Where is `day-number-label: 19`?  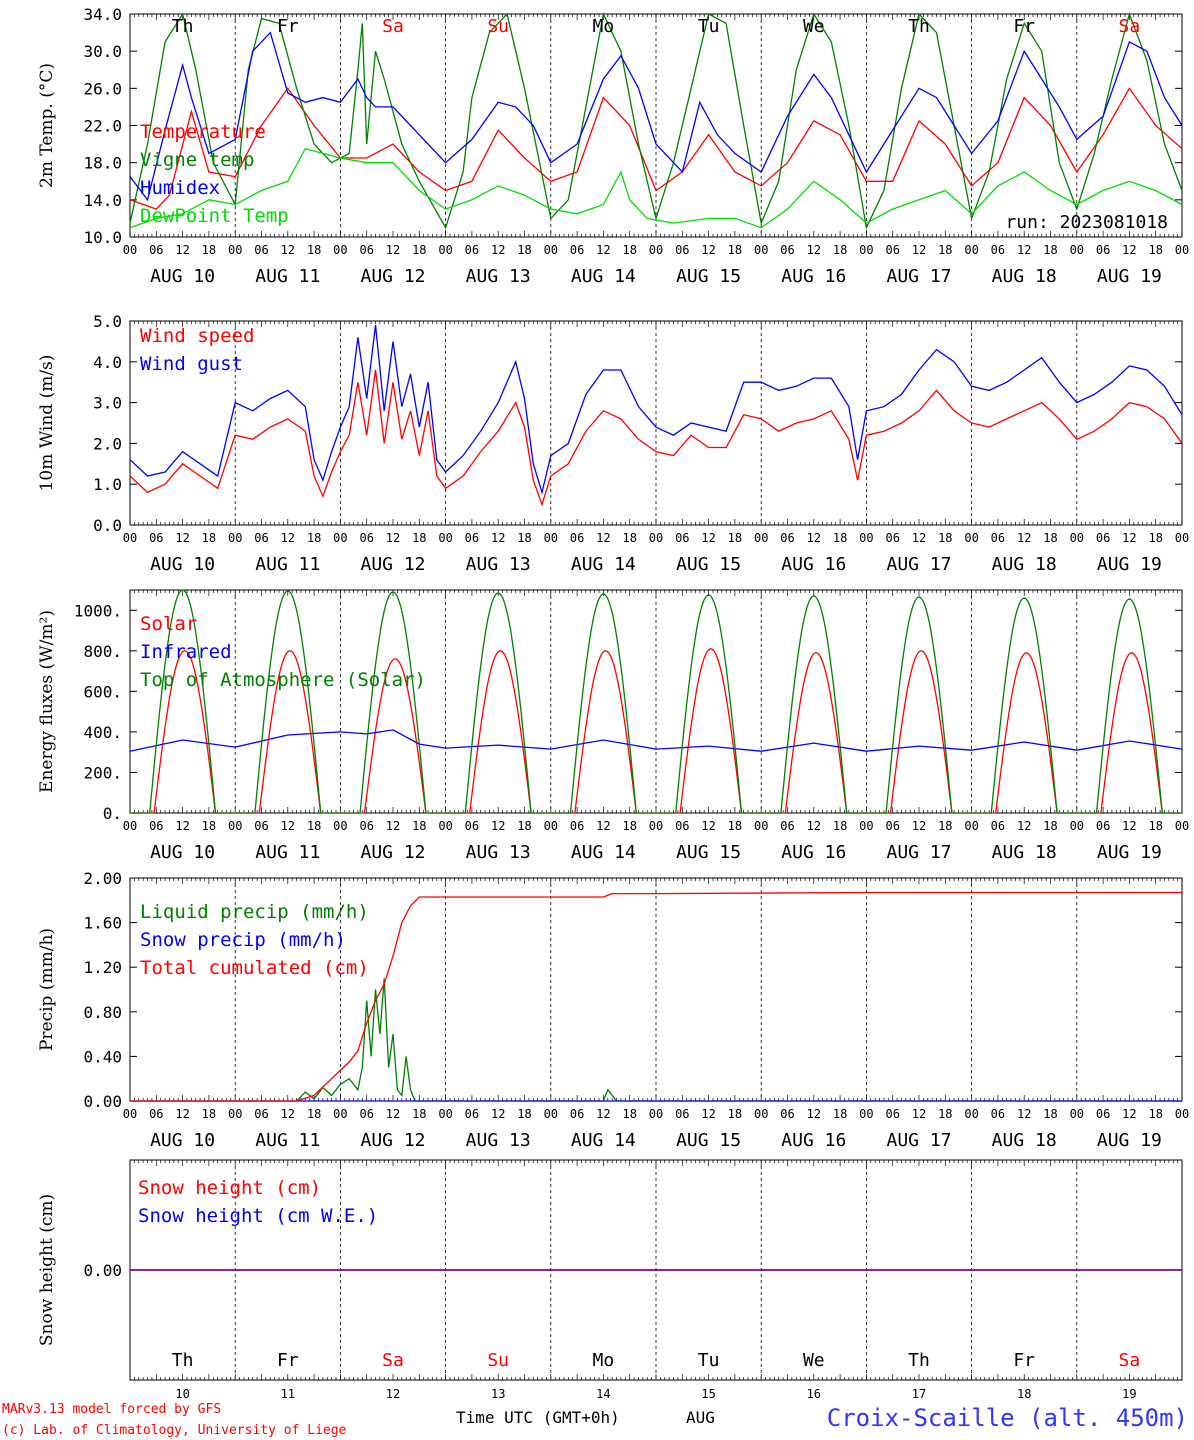
day-number-label: 19 is located at coordinates (1129, 1394).